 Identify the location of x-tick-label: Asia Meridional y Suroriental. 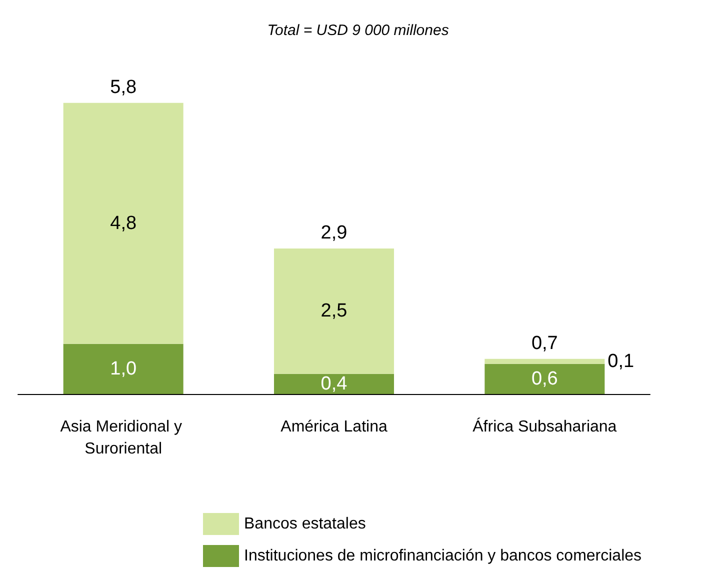
(123, 438).